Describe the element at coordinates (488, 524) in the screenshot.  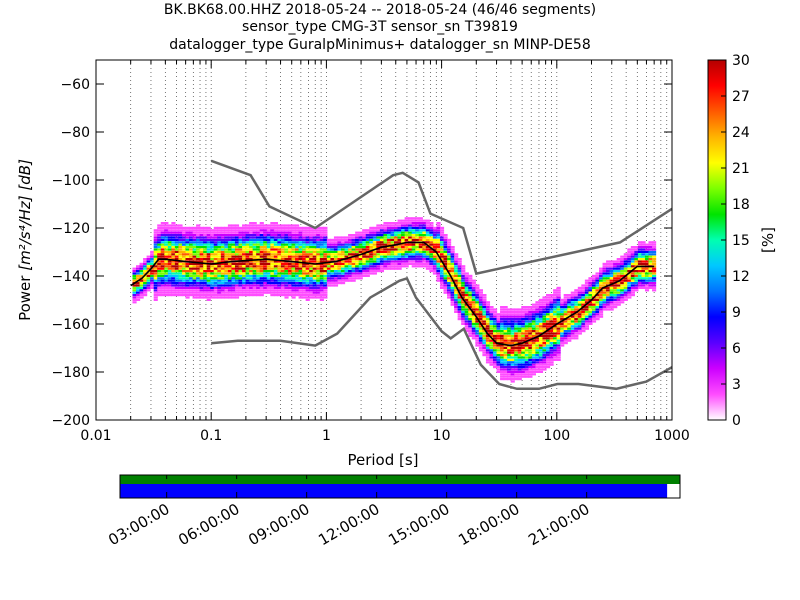
I see `time-tick-label: 18:00:00` at that location.